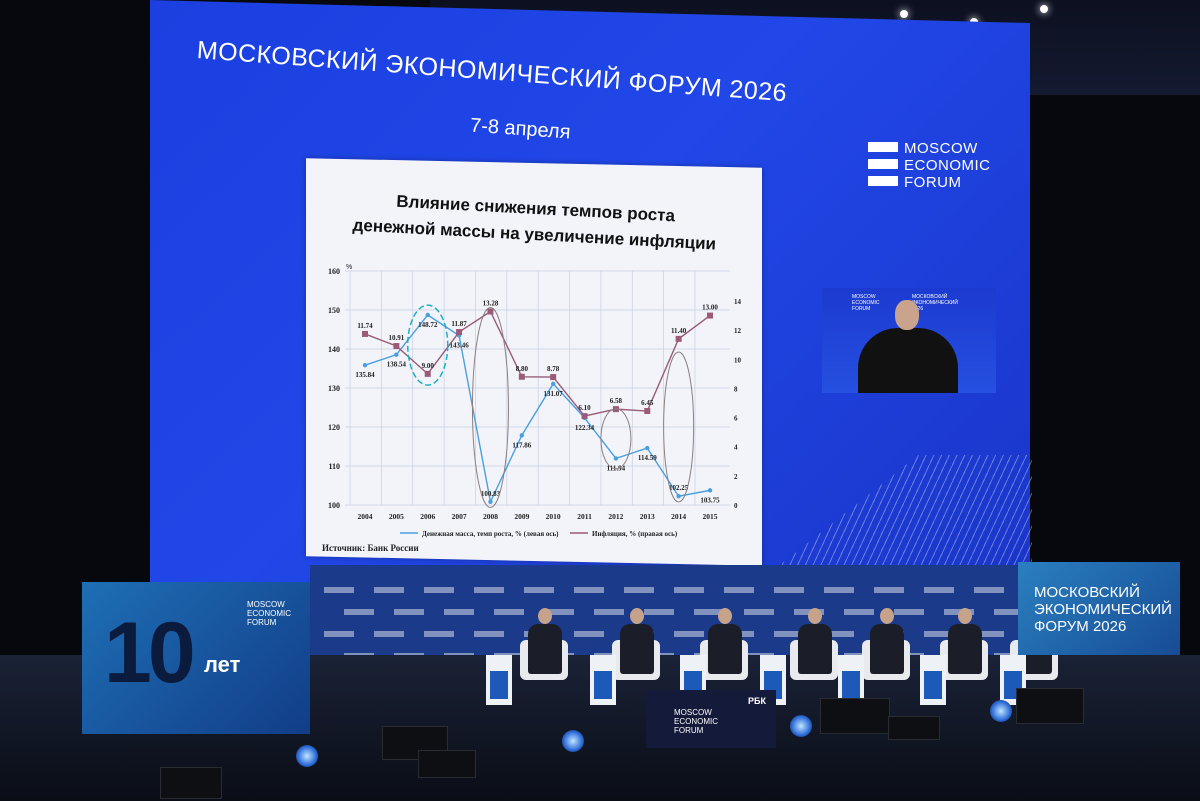 Image resolution: width=1200 pixels, height=801 pixels. What do you see at coordinates (553, 516) in the screenshot?
I see `x-tick-label: 2010` at bounding box center [553, 516].